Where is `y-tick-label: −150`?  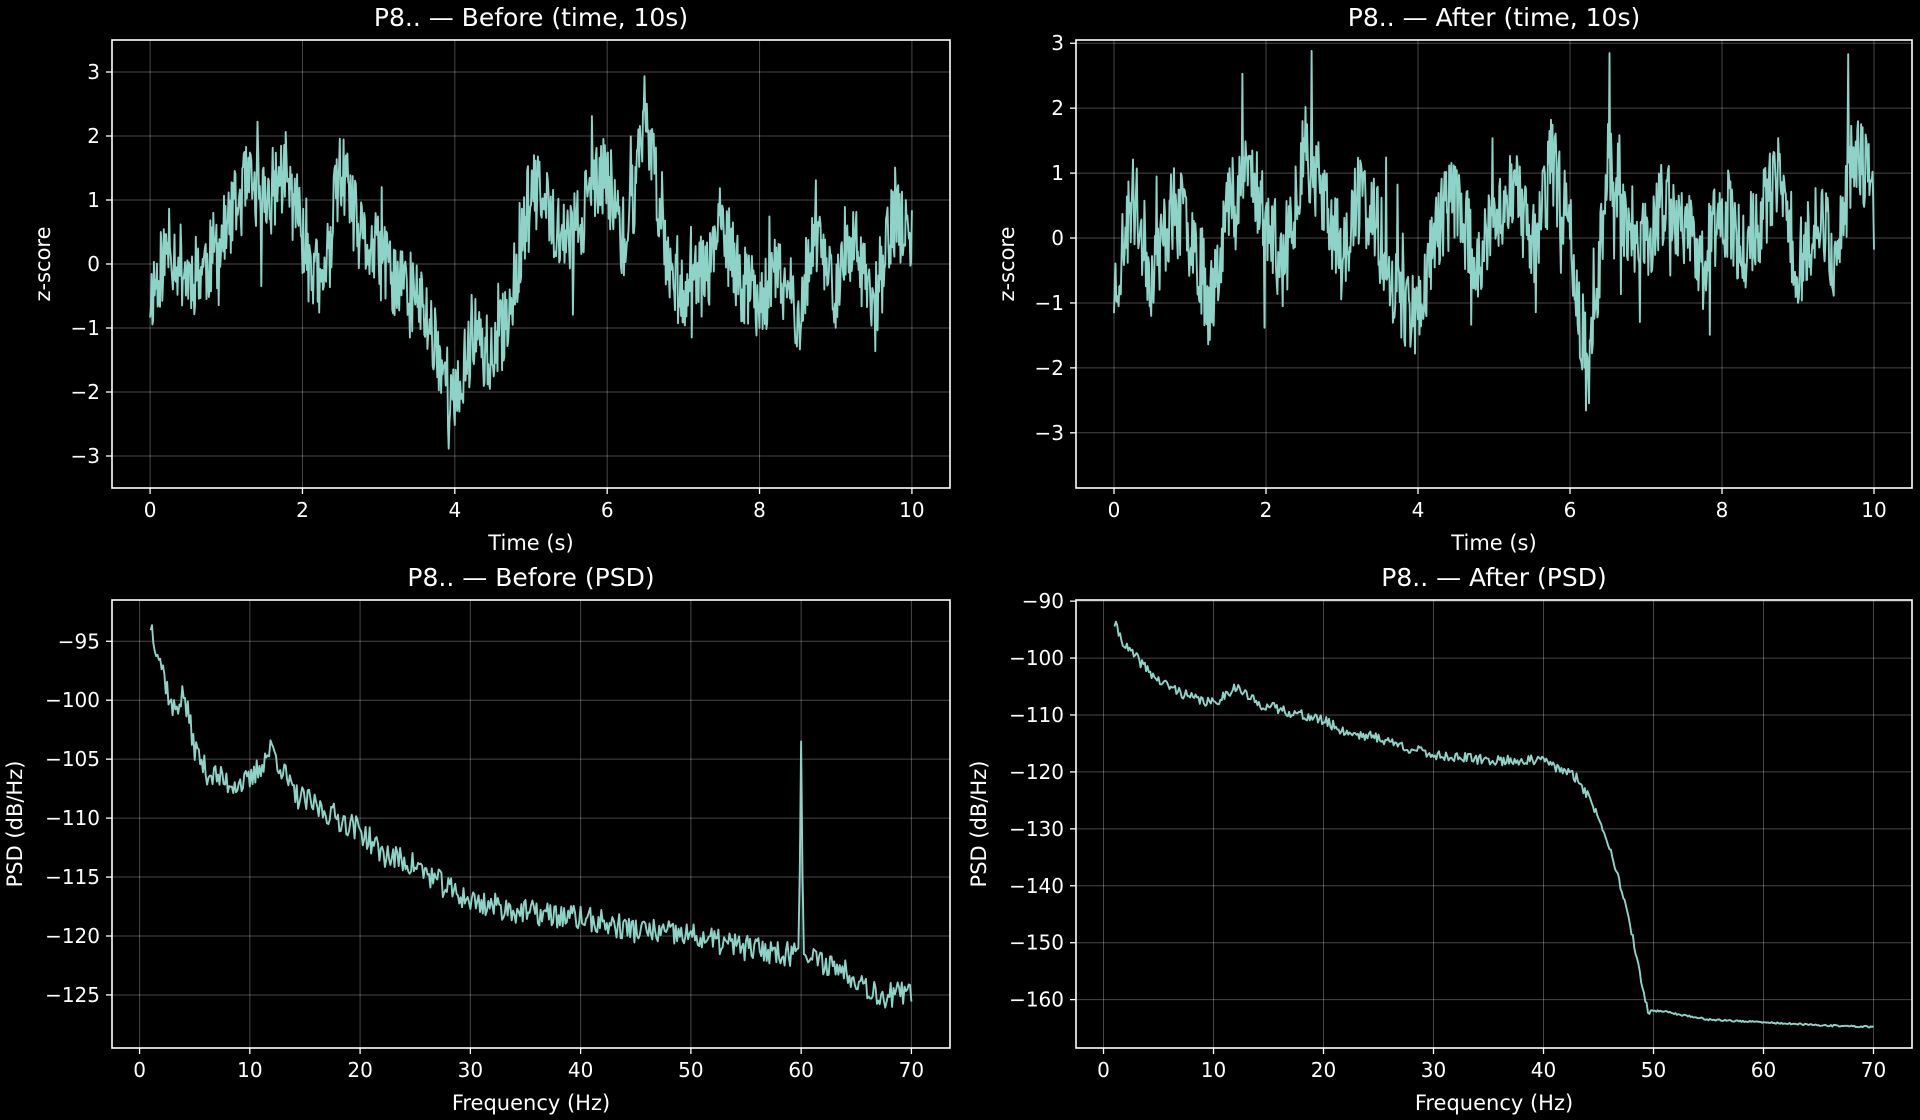
y-tick-label: −150 is located at coordinates (1036, 943).